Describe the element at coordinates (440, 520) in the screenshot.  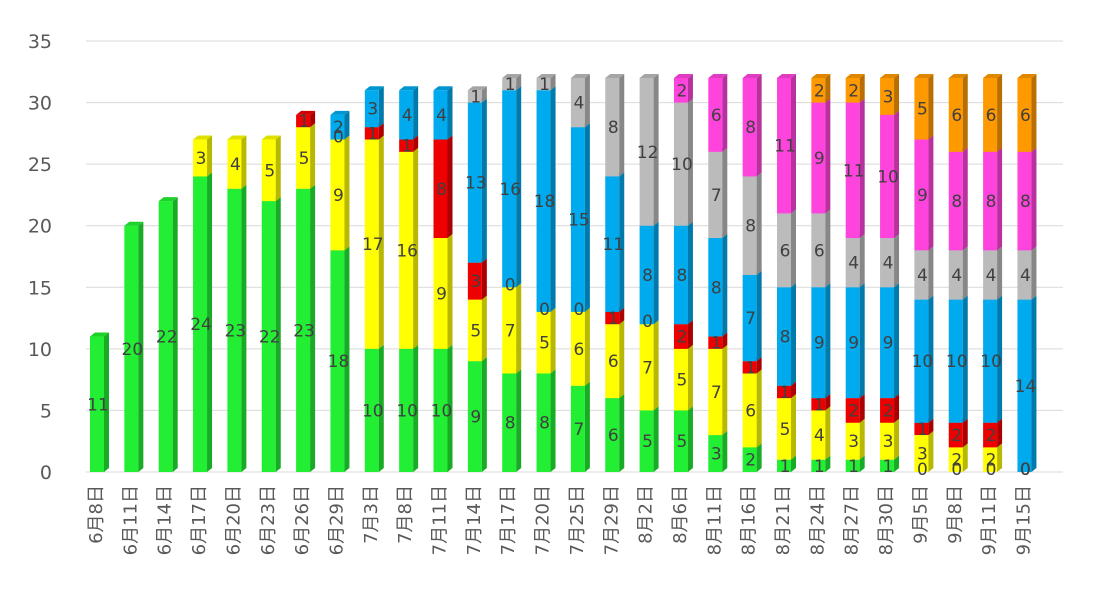
I see `x-tick-label: 7月11日` at that location.